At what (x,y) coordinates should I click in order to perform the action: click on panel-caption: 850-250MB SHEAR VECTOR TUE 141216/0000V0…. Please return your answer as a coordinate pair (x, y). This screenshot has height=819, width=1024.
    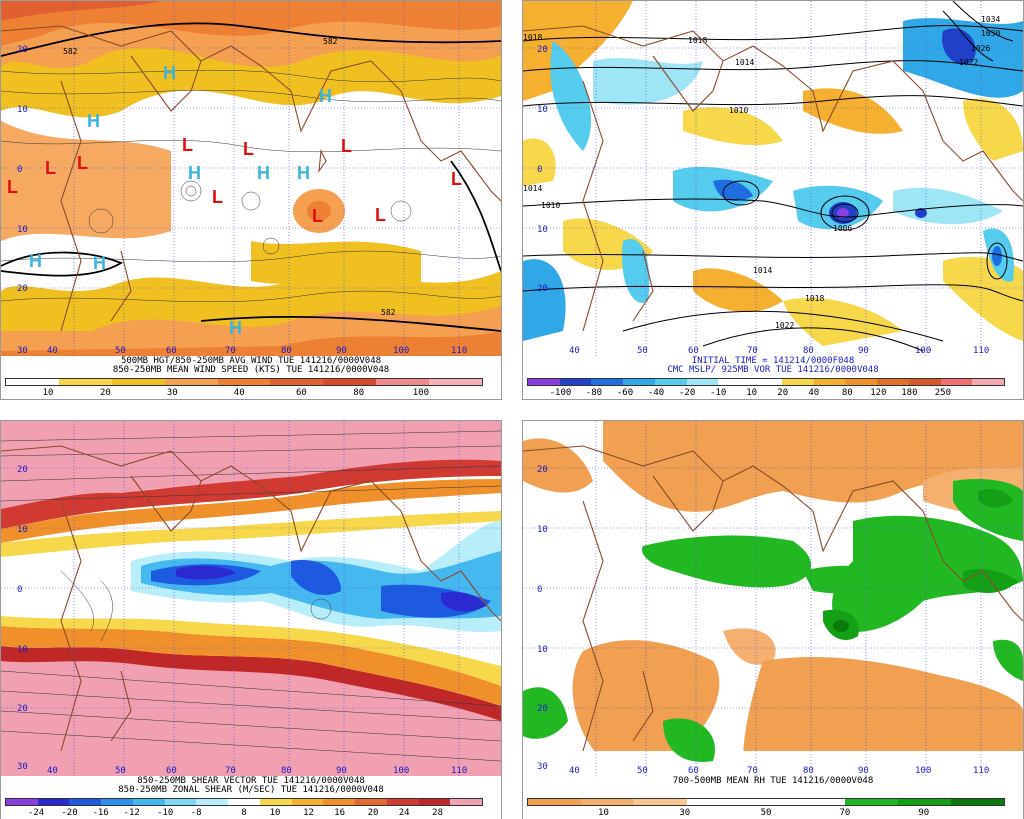
    Looking at the image, I should click on (251, 781).